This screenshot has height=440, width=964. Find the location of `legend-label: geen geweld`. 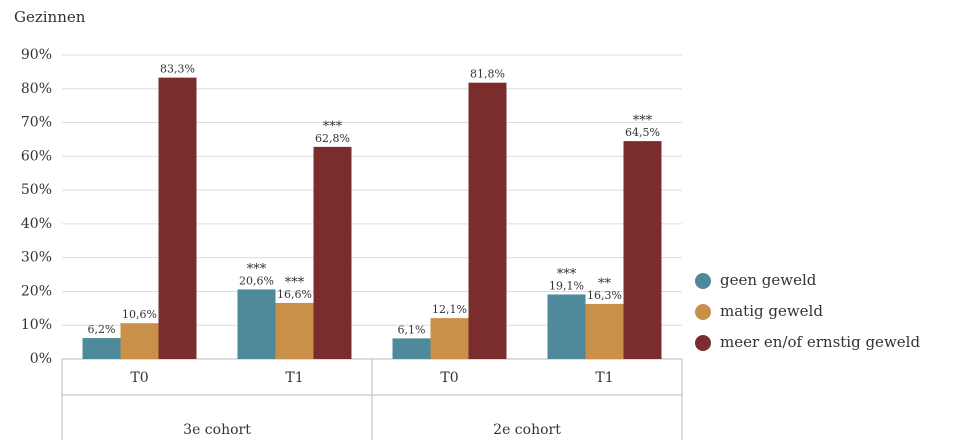

legend-label: geen geweld is located at coordinates (768, 280).